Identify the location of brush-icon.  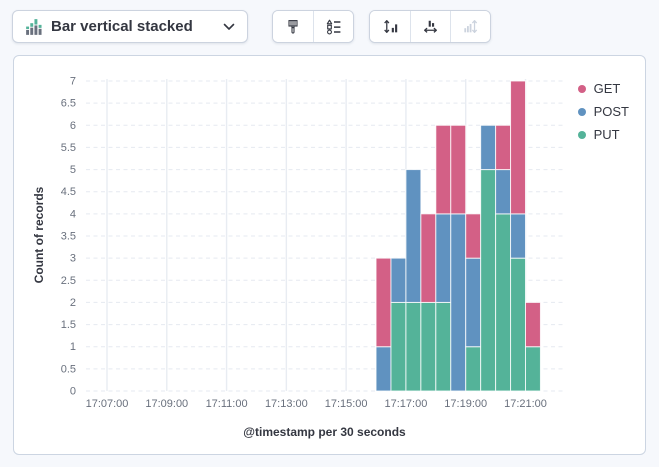
(293, 26).